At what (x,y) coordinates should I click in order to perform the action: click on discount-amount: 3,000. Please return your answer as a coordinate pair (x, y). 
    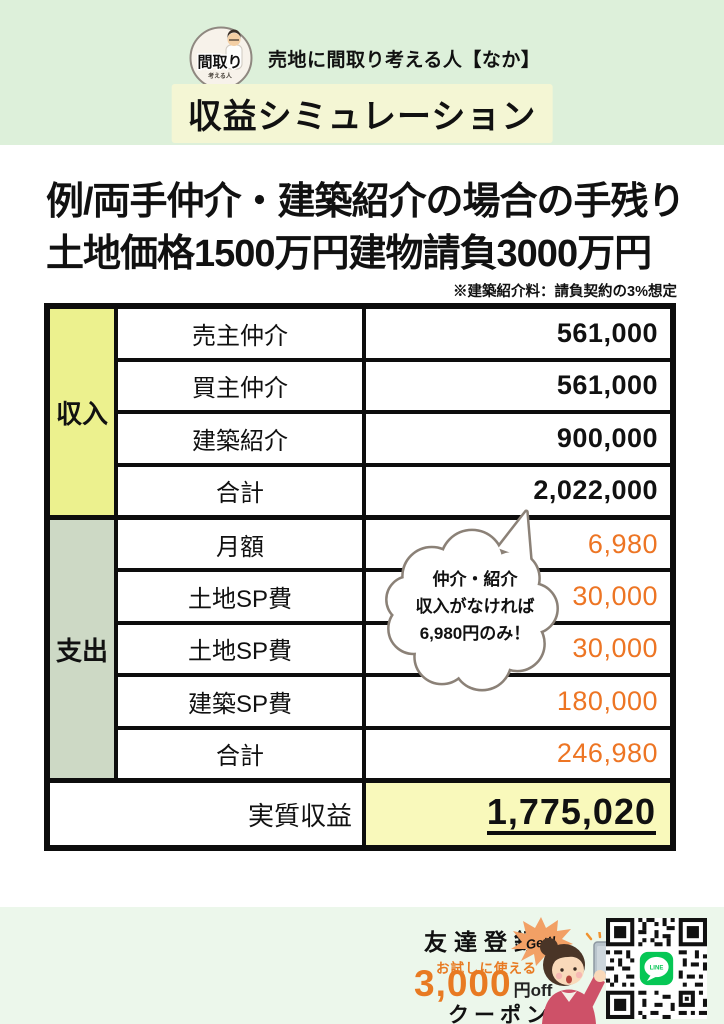
    Looking at the image, I should click on (463, 983).